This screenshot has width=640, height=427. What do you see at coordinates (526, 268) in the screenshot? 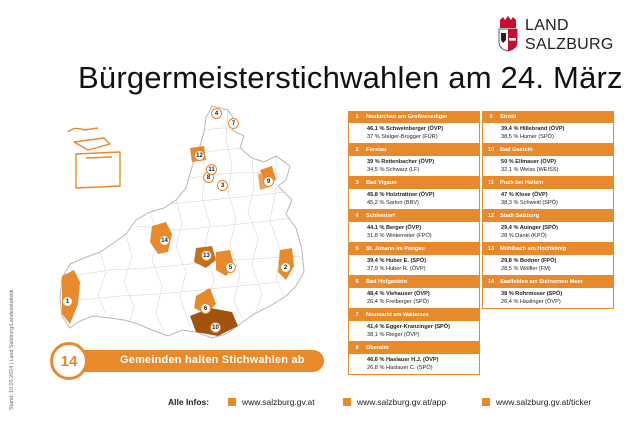
I see `entry-result-second: 28,5 % Wölfler (FM)` at bounding box center [526, 268].